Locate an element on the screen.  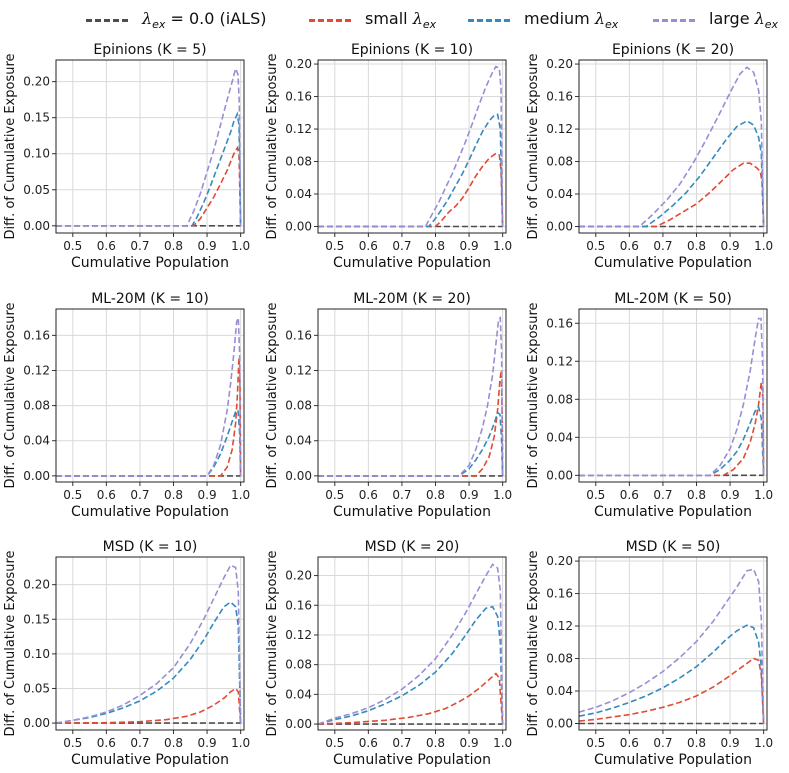
chart-title: ML-20M (K = 50) is located at coordinates (673, 299).